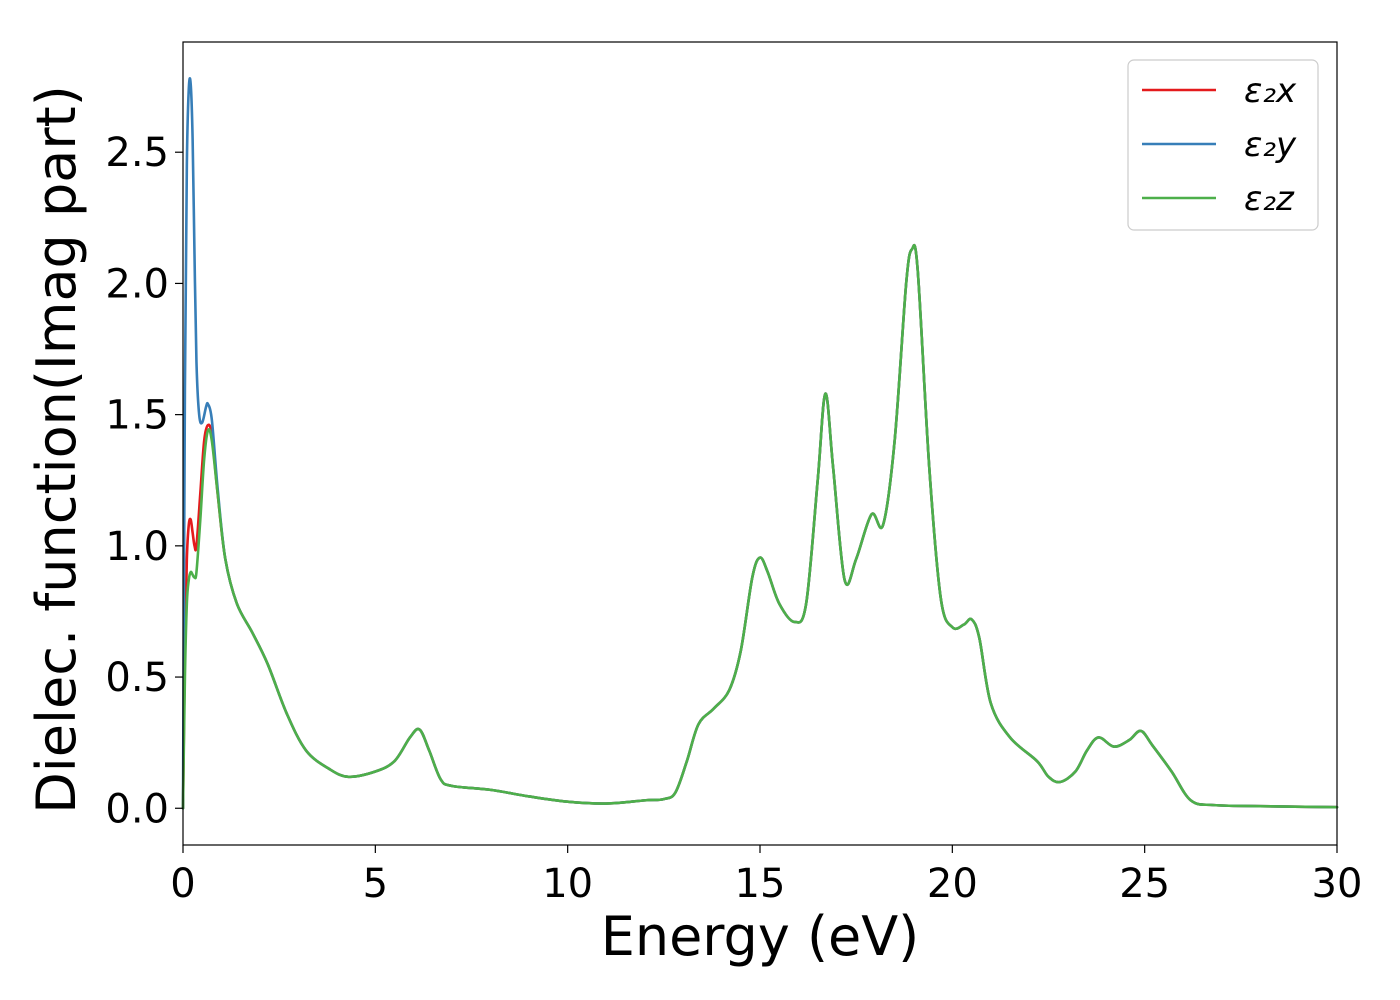 This screenshot has height=1000, width=1400. I want to click on x-tick-label: 0, so click(182, 884).